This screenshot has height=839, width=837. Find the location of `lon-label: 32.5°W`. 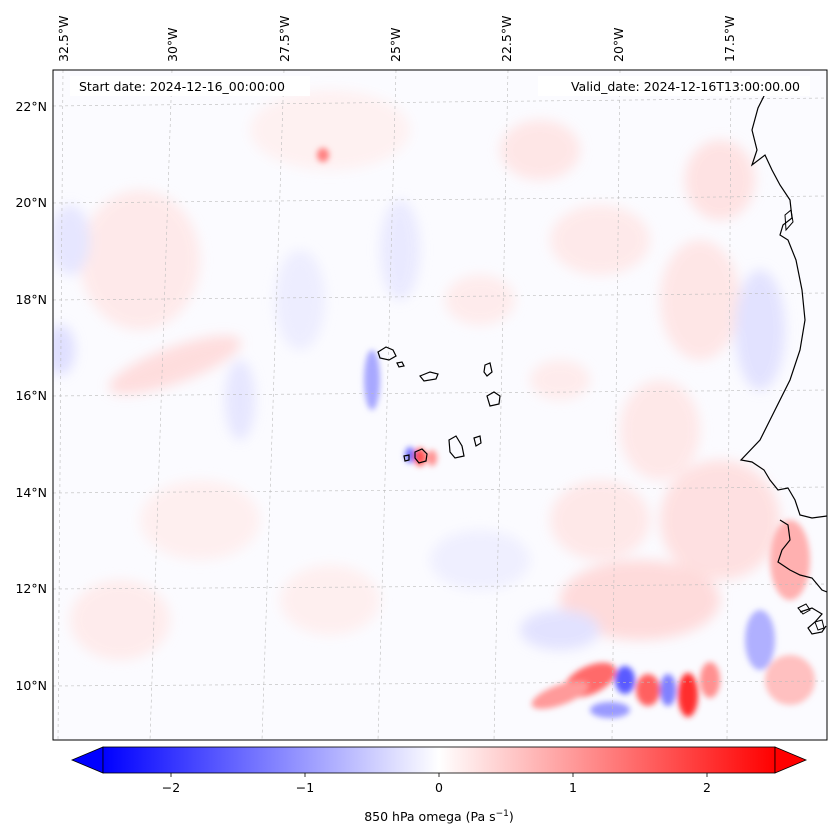

lon-label: 32.5°W is located at coordinates (63, 39).